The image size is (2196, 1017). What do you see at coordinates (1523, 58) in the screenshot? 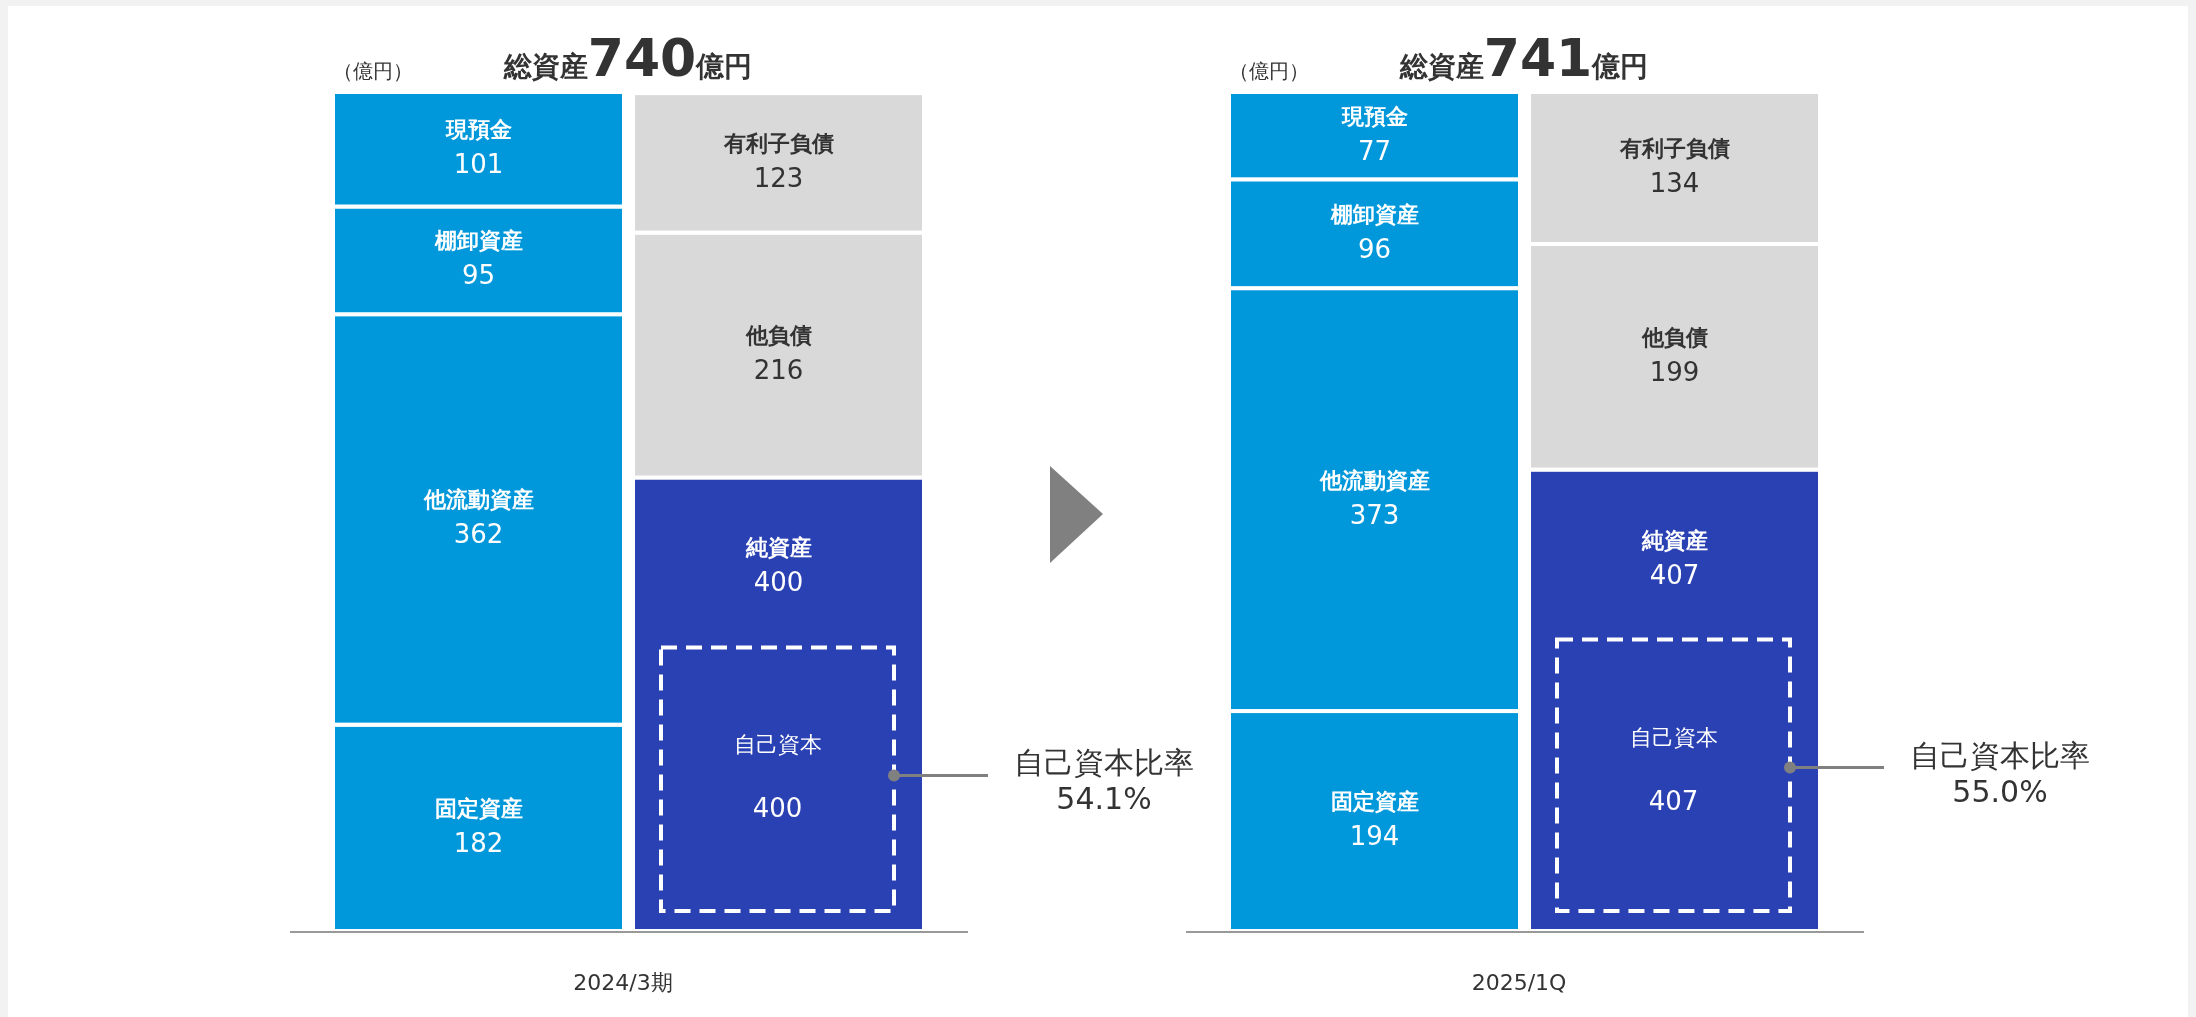
I see `chart-title: 総資産741億円` at bounding box center [1523, 58].